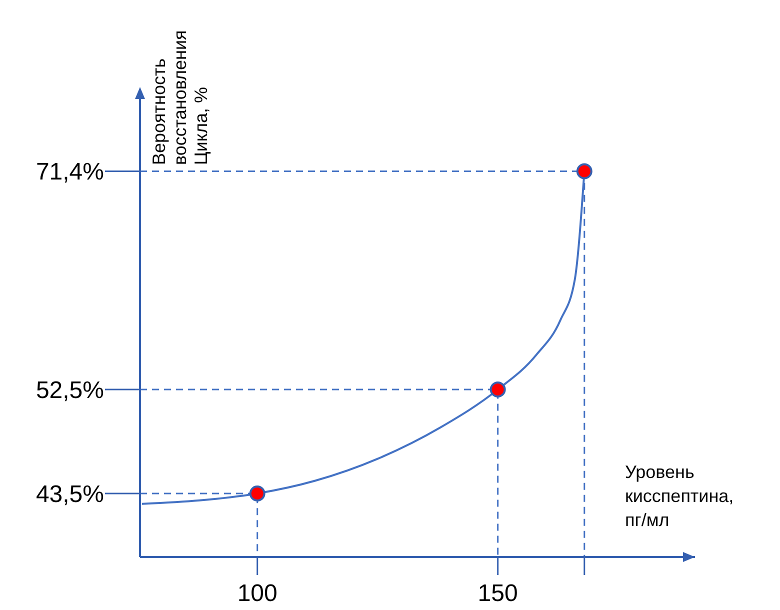 Image resolution: width=780 pixels, height=610 pixels. What do you see at coordinates (70, 172) in the screenshot?
I see `y-tick-label: 71,4%` at bounding box center [70, 172].